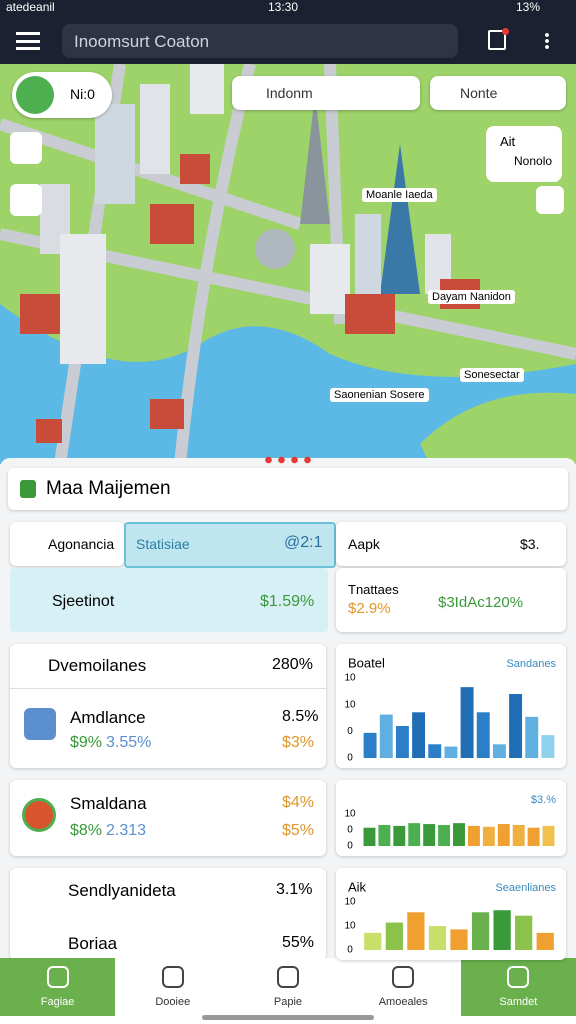 The image size is (576, 1024). What do you see at coordinates (30, 7) in the screenshot?
I see `carrier: atedeanil` at bounding box center [30, 7].